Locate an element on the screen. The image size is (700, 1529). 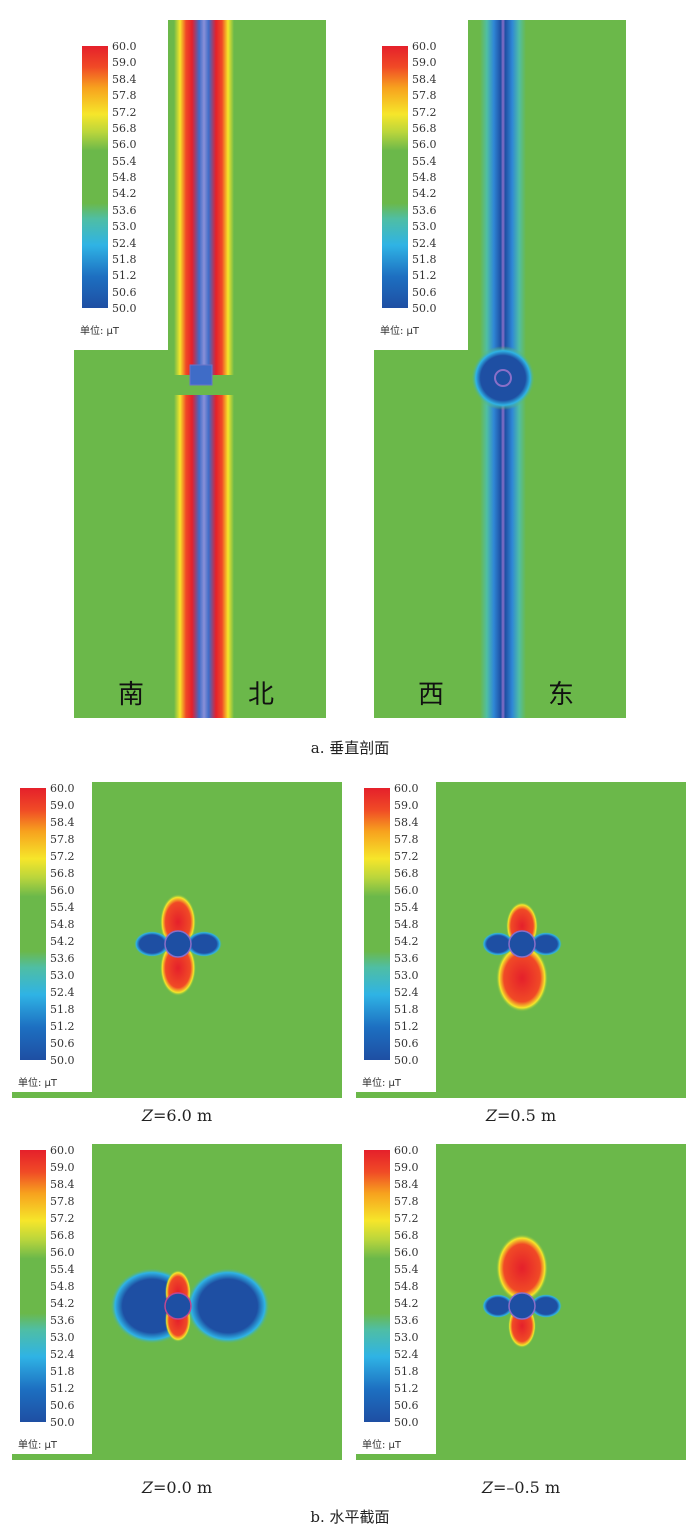
caption-z-6-0: Z=6.0 m is located at coordinates (177, 1115).